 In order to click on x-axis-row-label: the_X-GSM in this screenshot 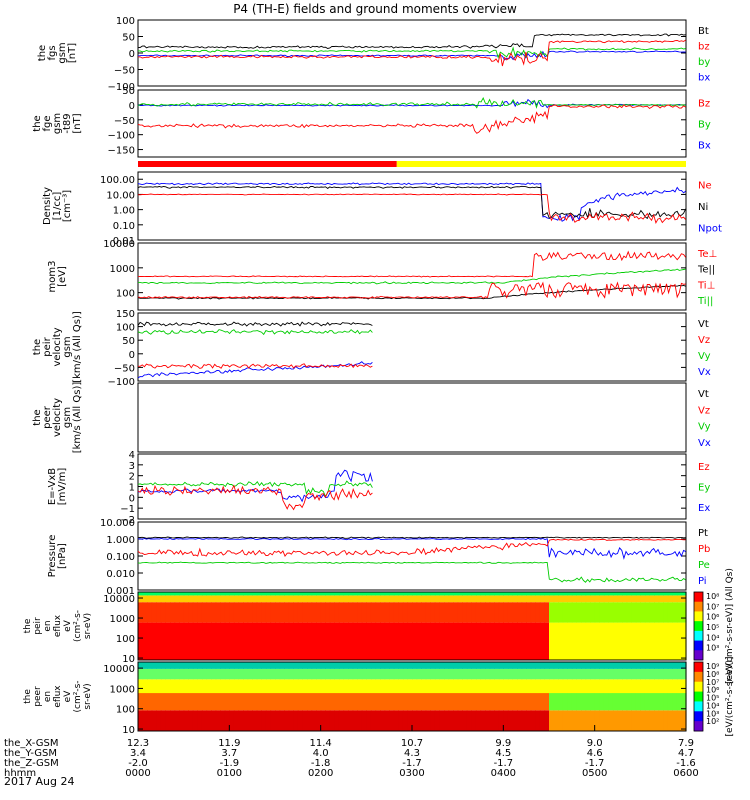, I will do `click(31, 743)`.